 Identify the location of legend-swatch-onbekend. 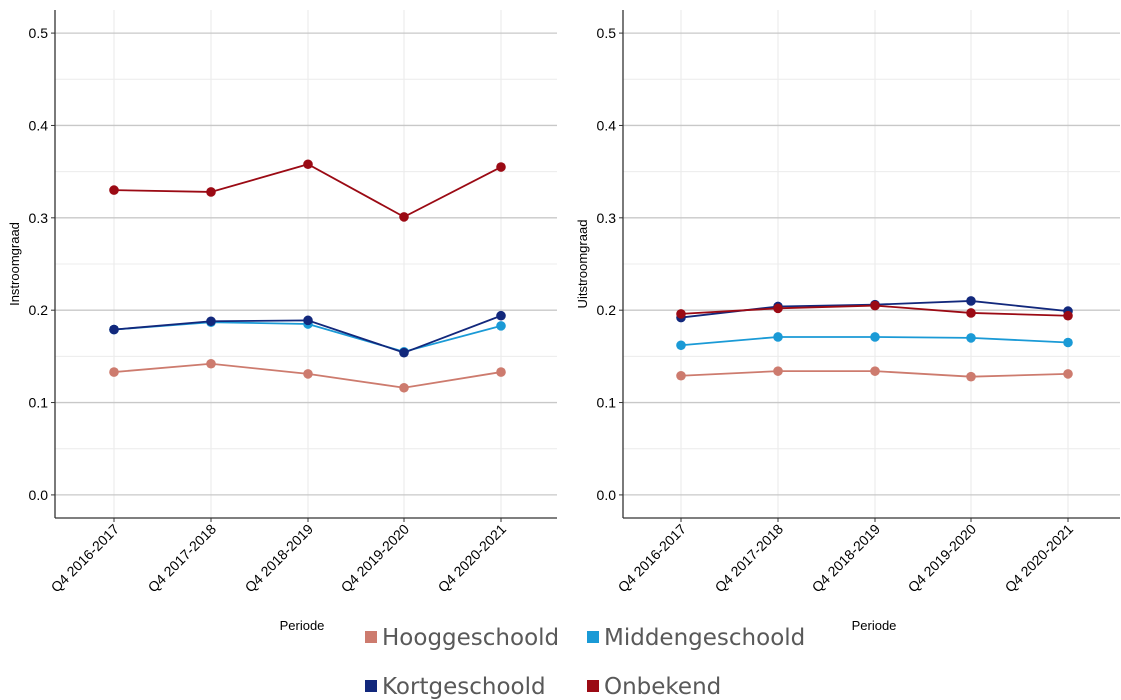
(593, 686).